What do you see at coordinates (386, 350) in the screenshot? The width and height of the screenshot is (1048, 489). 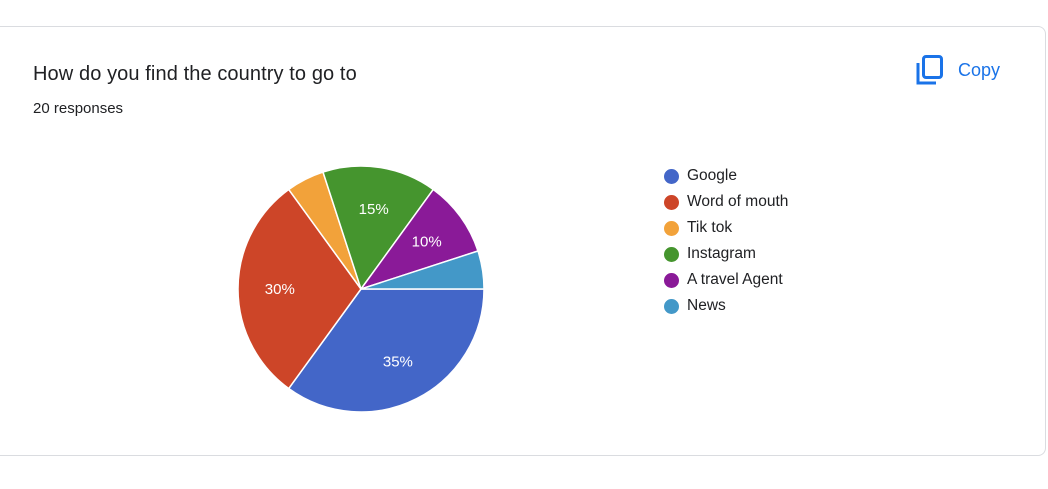 I see `pie-slice-google` at bounding box center [386, 350].